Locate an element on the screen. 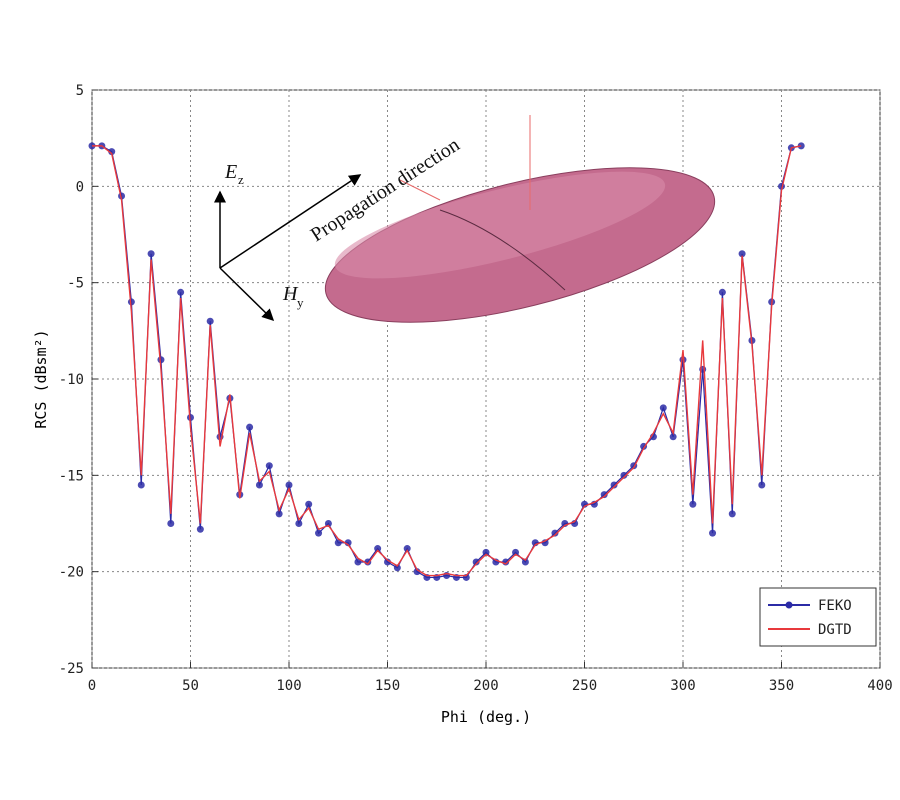  axis-arrow is located at coordinates (420, 190).